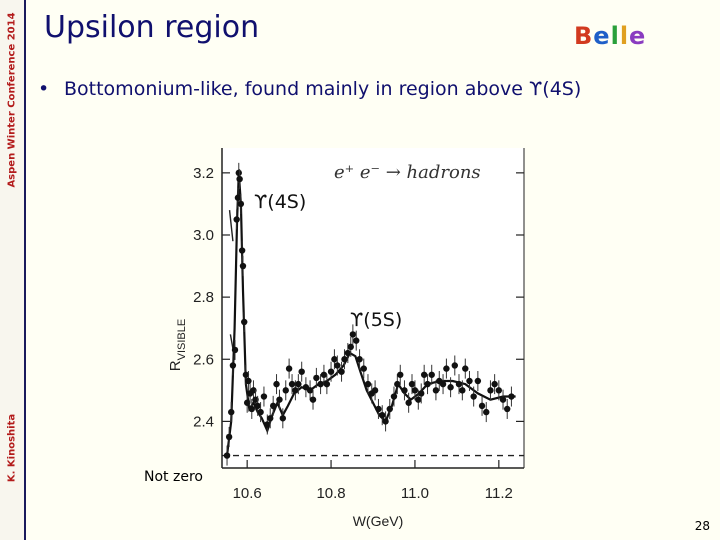 This screenshot has height=540, width=720. I want to click on x-tick-label: 10.6, so click(247, 493).